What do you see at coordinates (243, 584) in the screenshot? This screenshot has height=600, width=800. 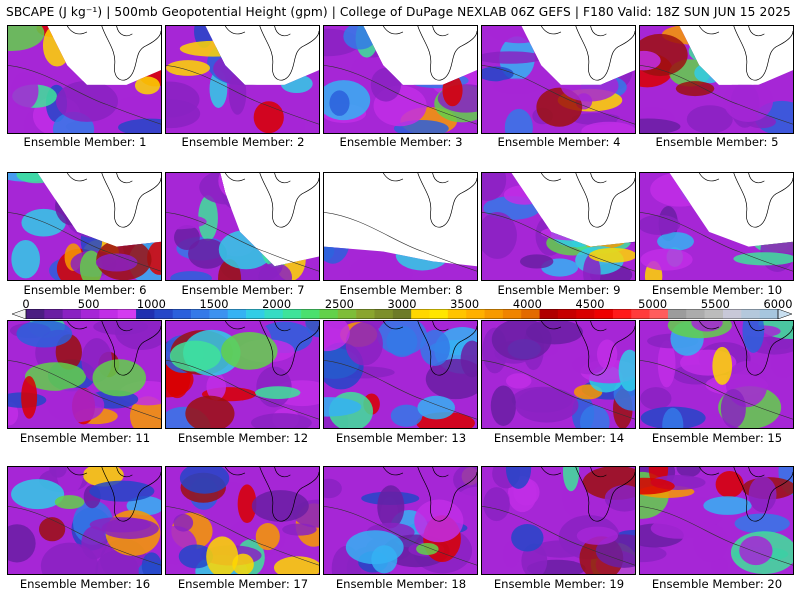 I see `member-label: Ensemble Member: 17` at bounding box center [243, 584].